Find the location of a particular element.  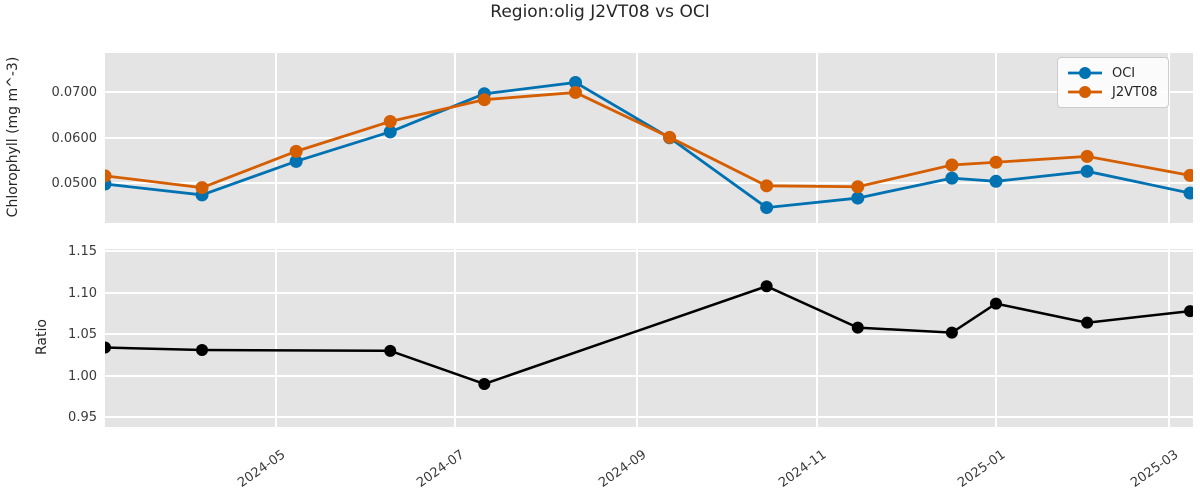

legend-label: J2VT08 is located at coordinates (1135, 92).